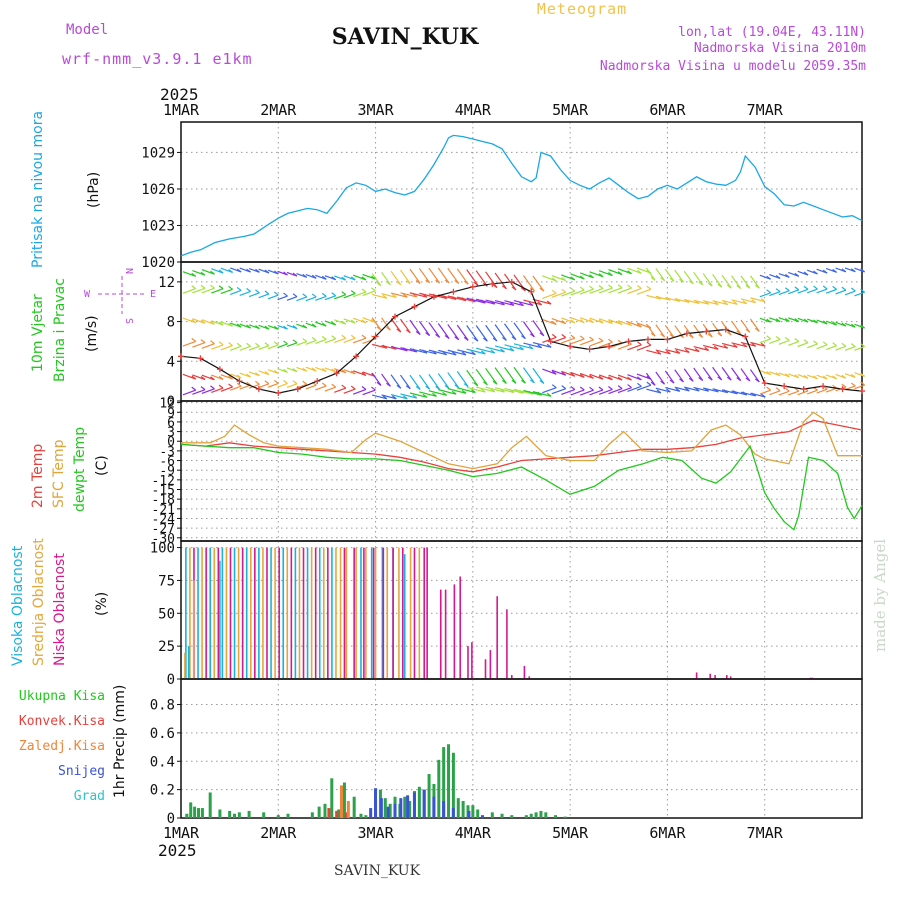 This screenshot has width=900, height=900. What do you see at coordinates (167, 452) in the screenshot?
I see `temperature-ytick-label: -3` at bounding box center [167, 452].